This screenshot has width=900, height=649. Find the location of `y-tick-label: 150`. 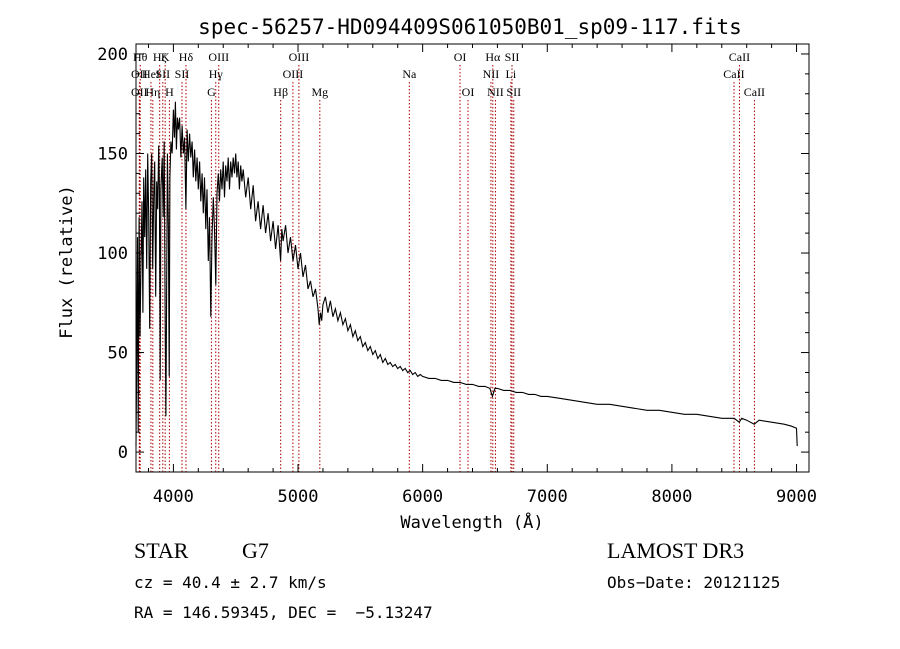

y-tick-label: 150 is located at coordinates (112, 154).